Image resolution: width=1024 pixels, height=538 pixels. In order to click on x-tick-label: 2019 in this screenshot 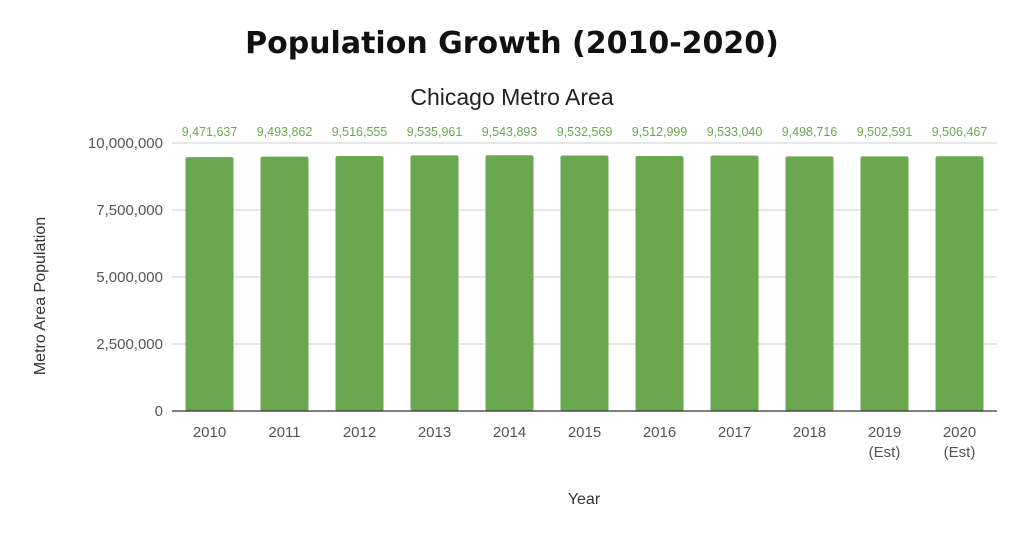, I will do `click(884, 432)`.